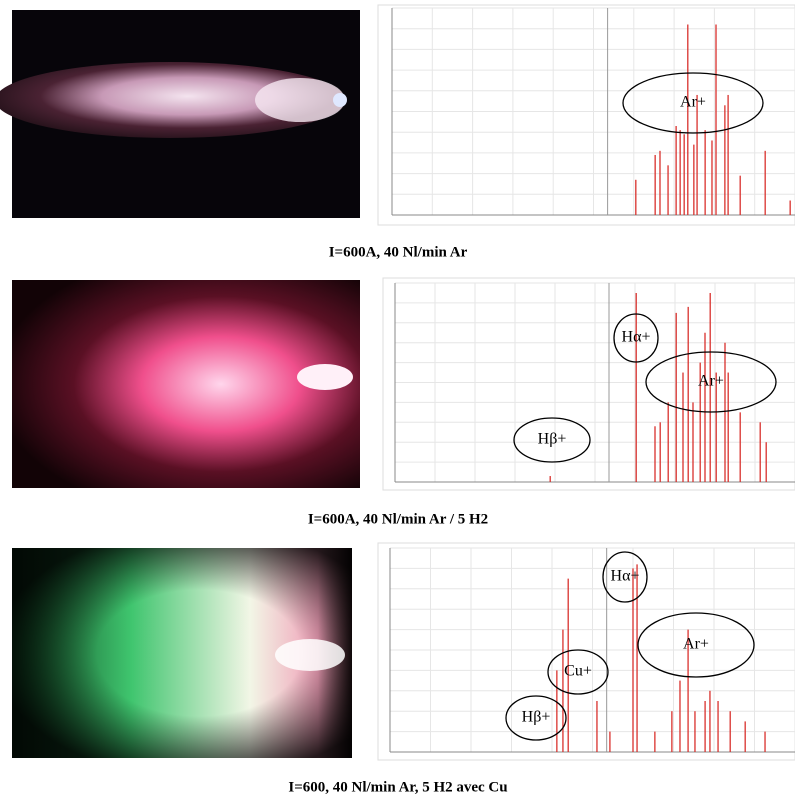  I want to click on caption: I=600A, 40 Nl/min Ar, so click(398, 252).